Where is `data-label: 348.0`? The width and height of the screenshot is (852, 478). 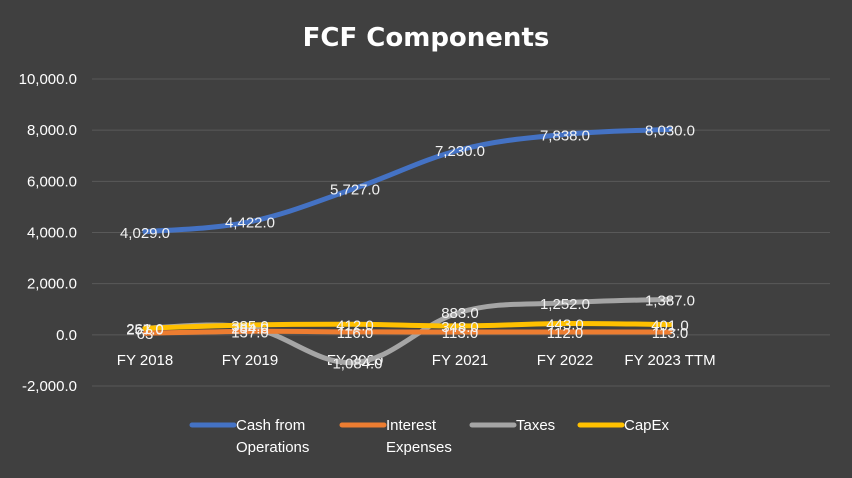 data-label: 348.0 is located at coordinates (460, 327).